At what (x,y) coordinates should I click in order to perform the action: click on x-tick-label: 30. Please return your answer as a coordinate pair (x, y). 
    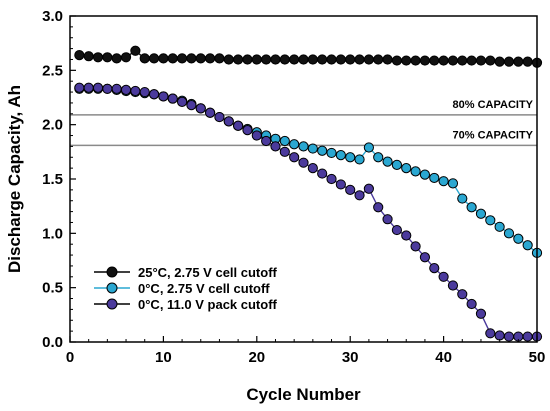
    Looking at the image, I should click on (350, 357).